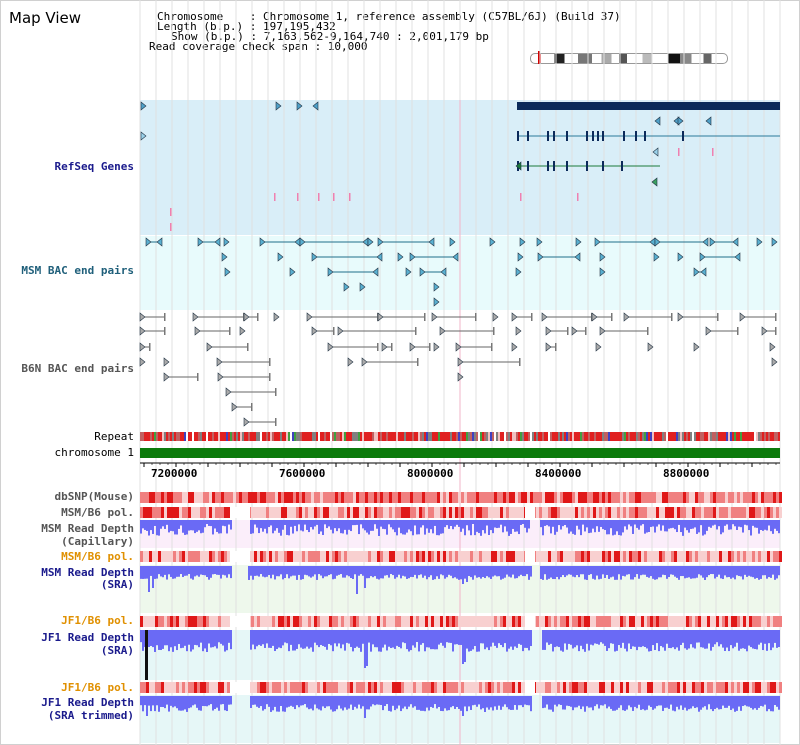 The width and height of the screenshot is (800, 745). I want to click on track-label-msm-bac: MSM BAC end pairs, so click(77, 270).